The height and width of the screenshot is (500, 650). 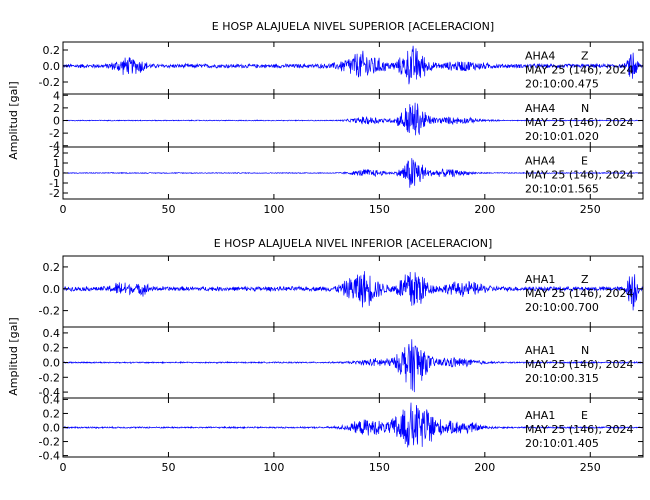 What do you see at coordinates (56, 95) in the screenshot?
I see `y-tick-label: 4` at bounding box center [56, 95].